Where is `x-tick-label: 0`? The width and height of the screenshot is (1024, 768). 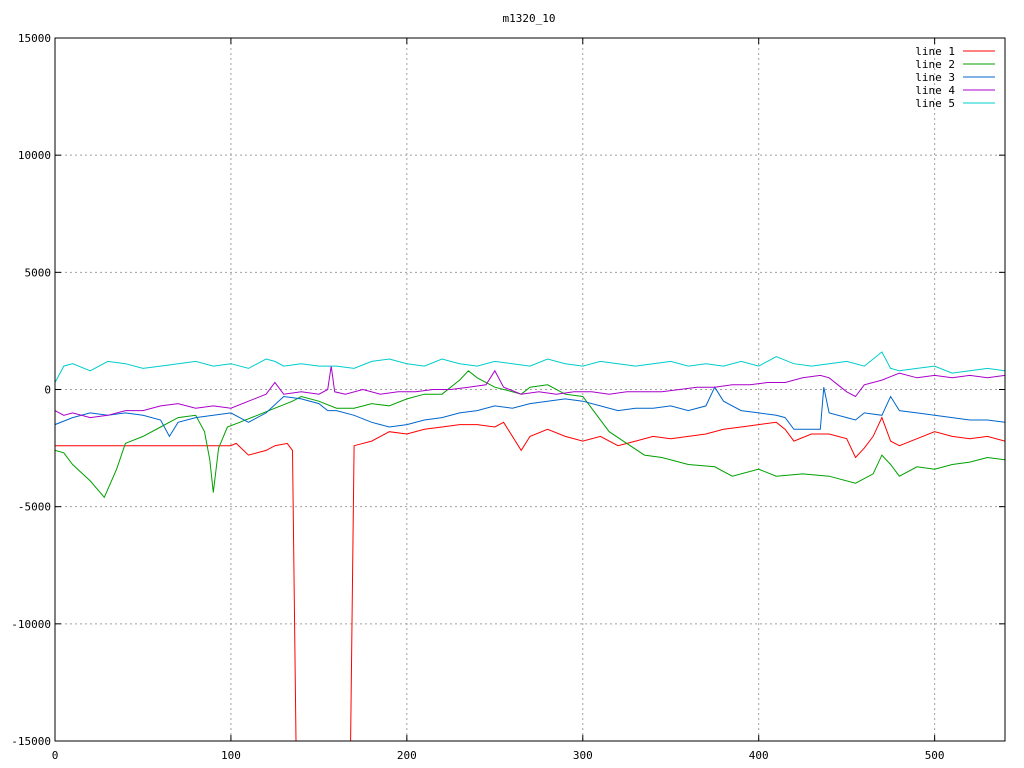 x-tick-label: 0 is located at coordinates (55, 755).